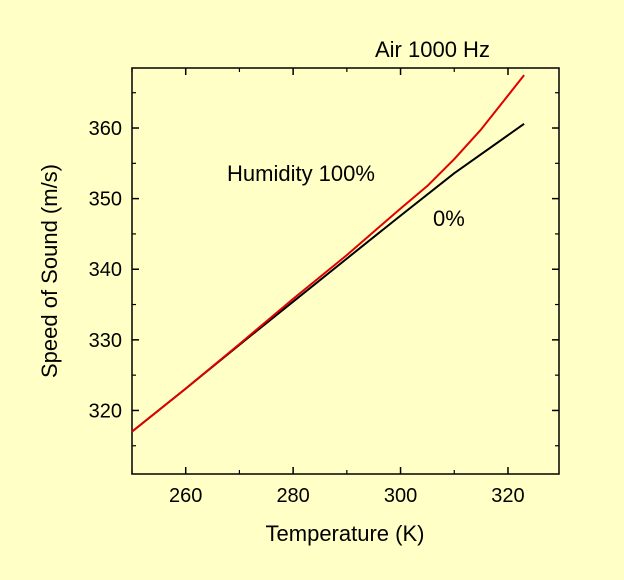  Describe the element at coordinates (185, 496) in the screenshot. I see `x-tick-label: 260` at that location.